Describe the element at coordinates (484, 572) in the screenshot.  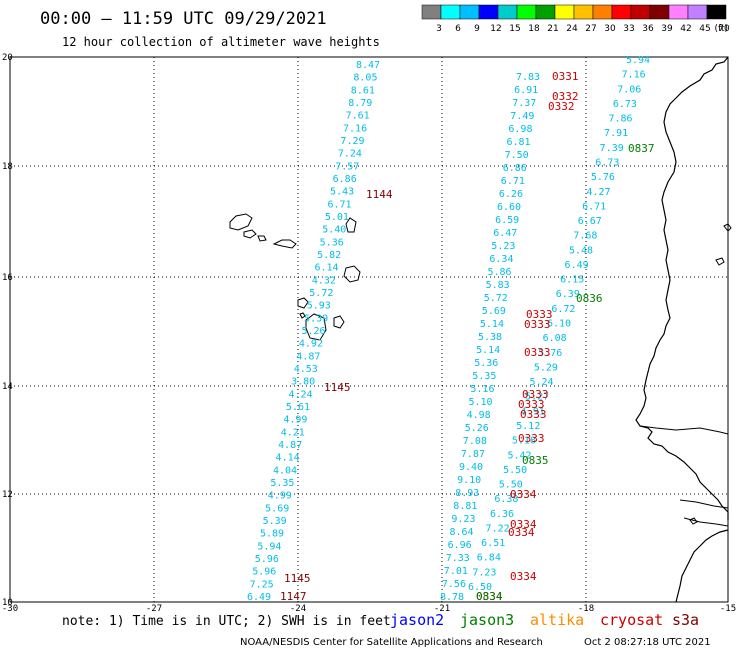
I see `wave-height-value: 7.23` at that location.